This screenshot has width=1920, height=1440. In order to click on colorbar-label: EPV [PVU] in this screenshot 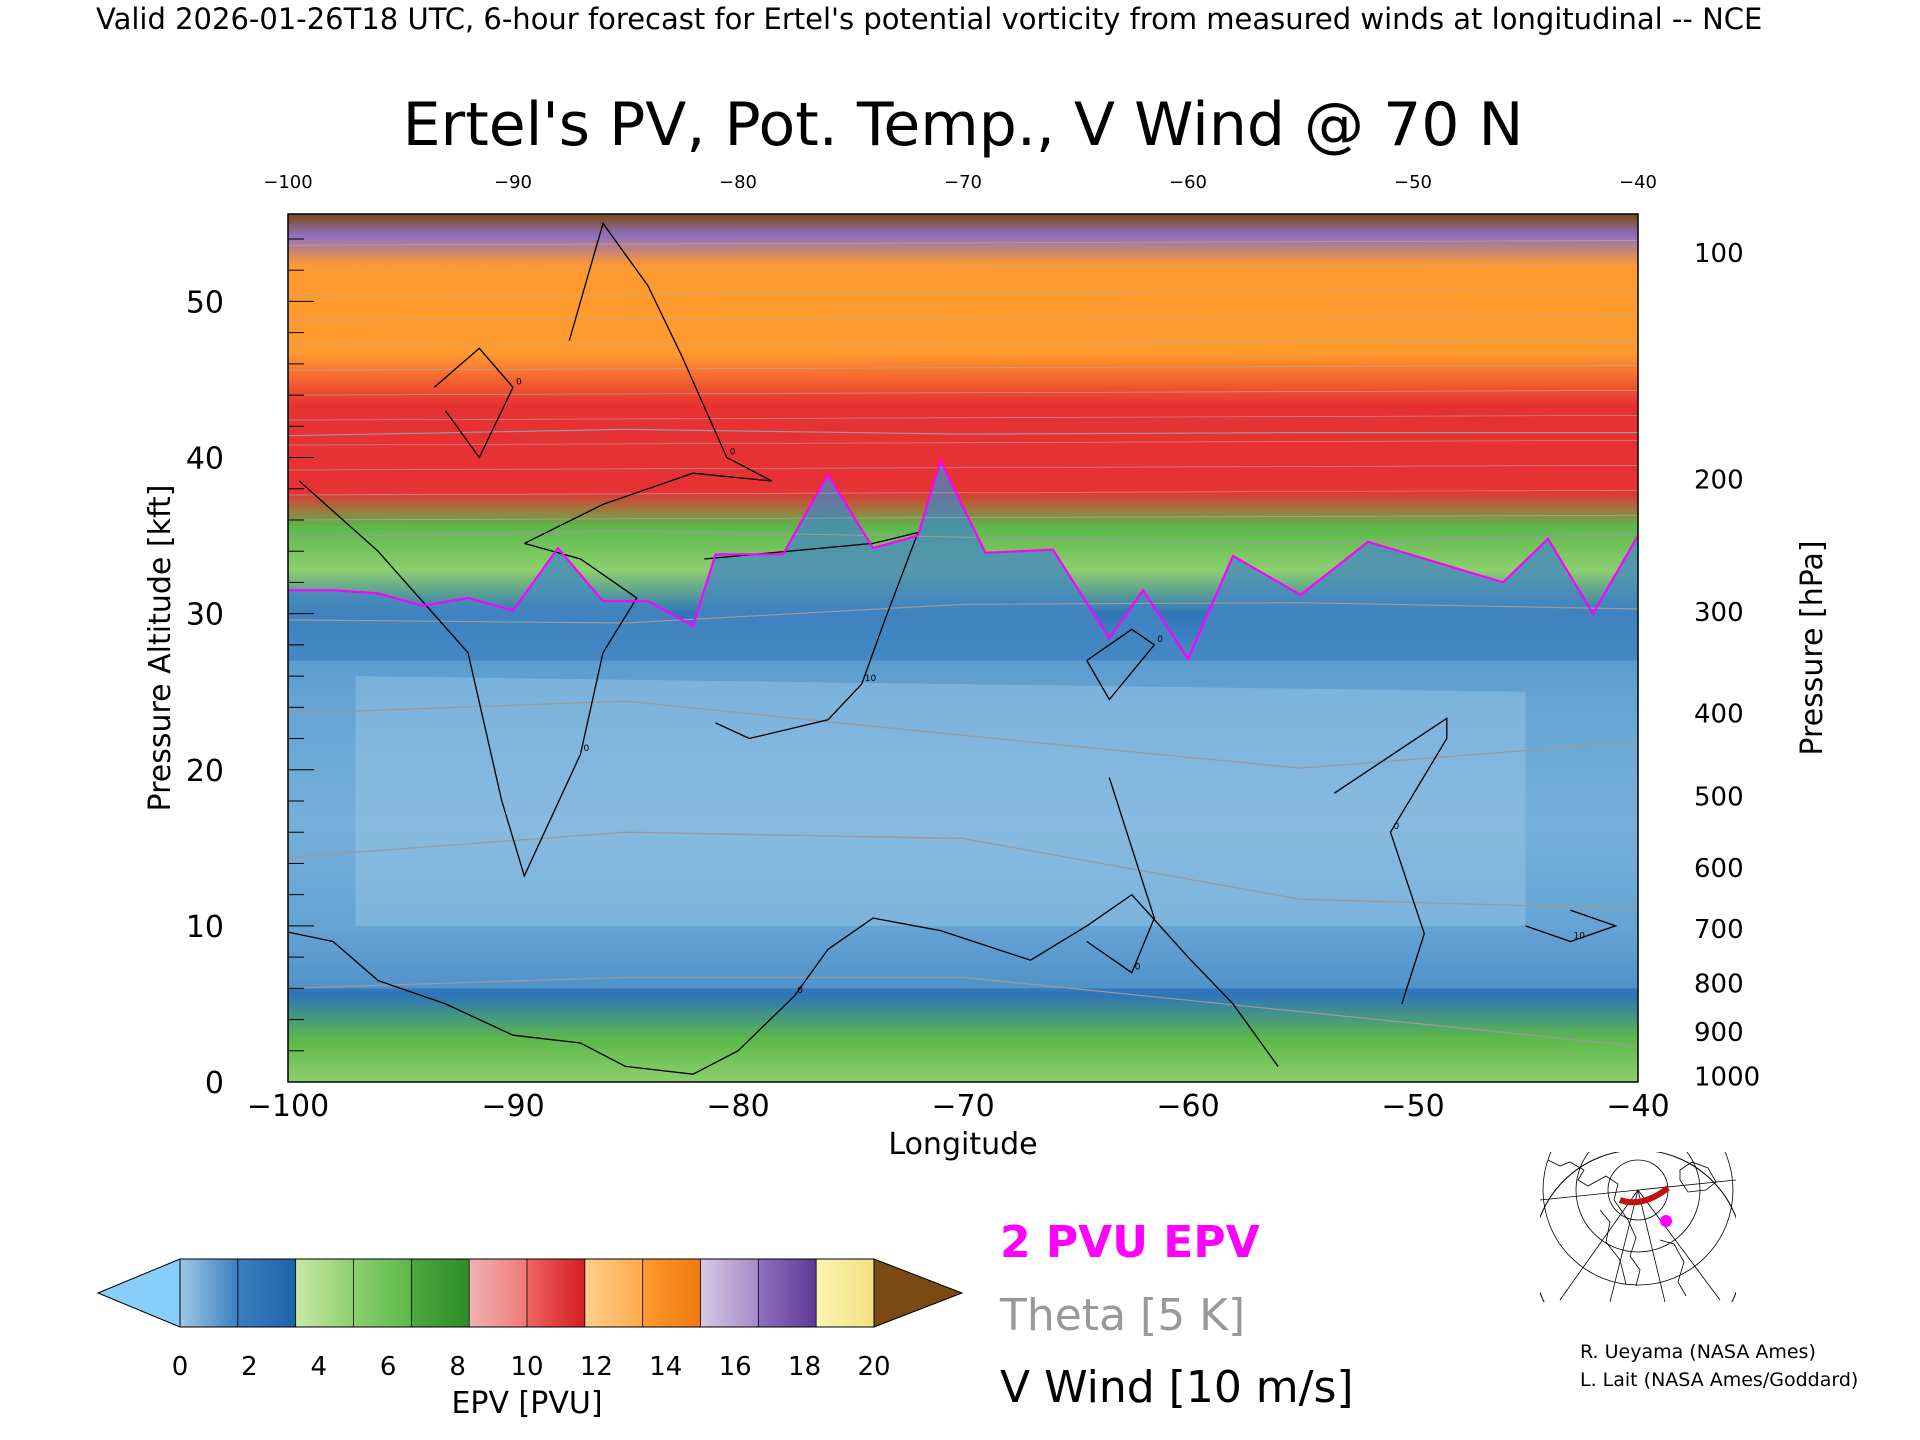, I will do `click(526, 1403)`.